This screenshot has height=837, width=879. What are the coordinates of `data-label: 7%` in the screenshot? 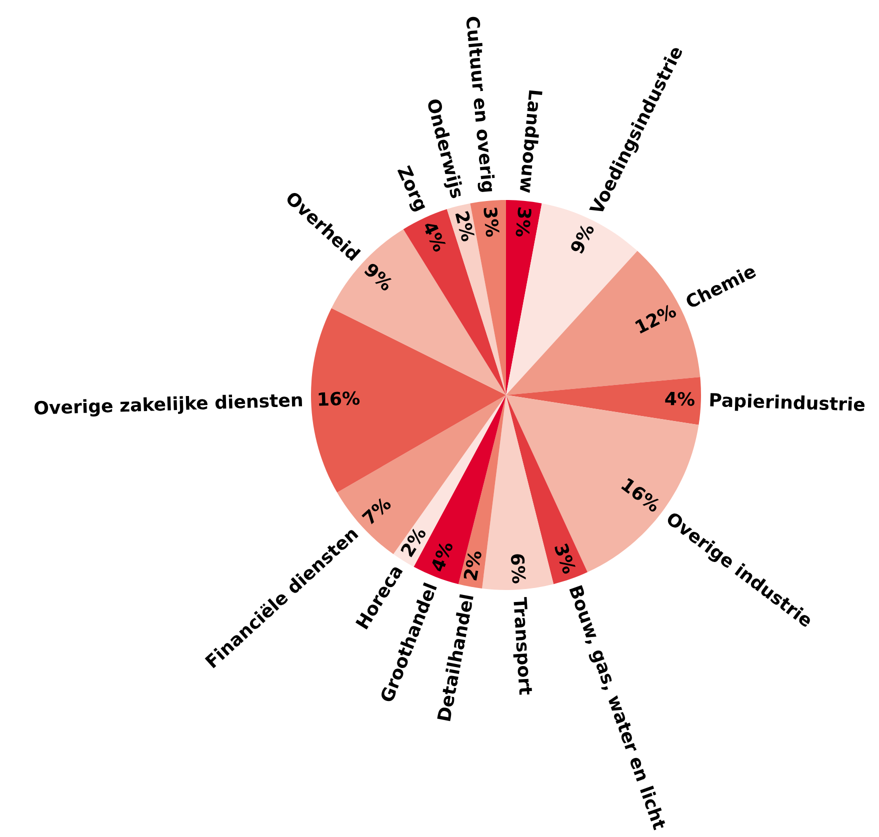 It's located at (376, 511).